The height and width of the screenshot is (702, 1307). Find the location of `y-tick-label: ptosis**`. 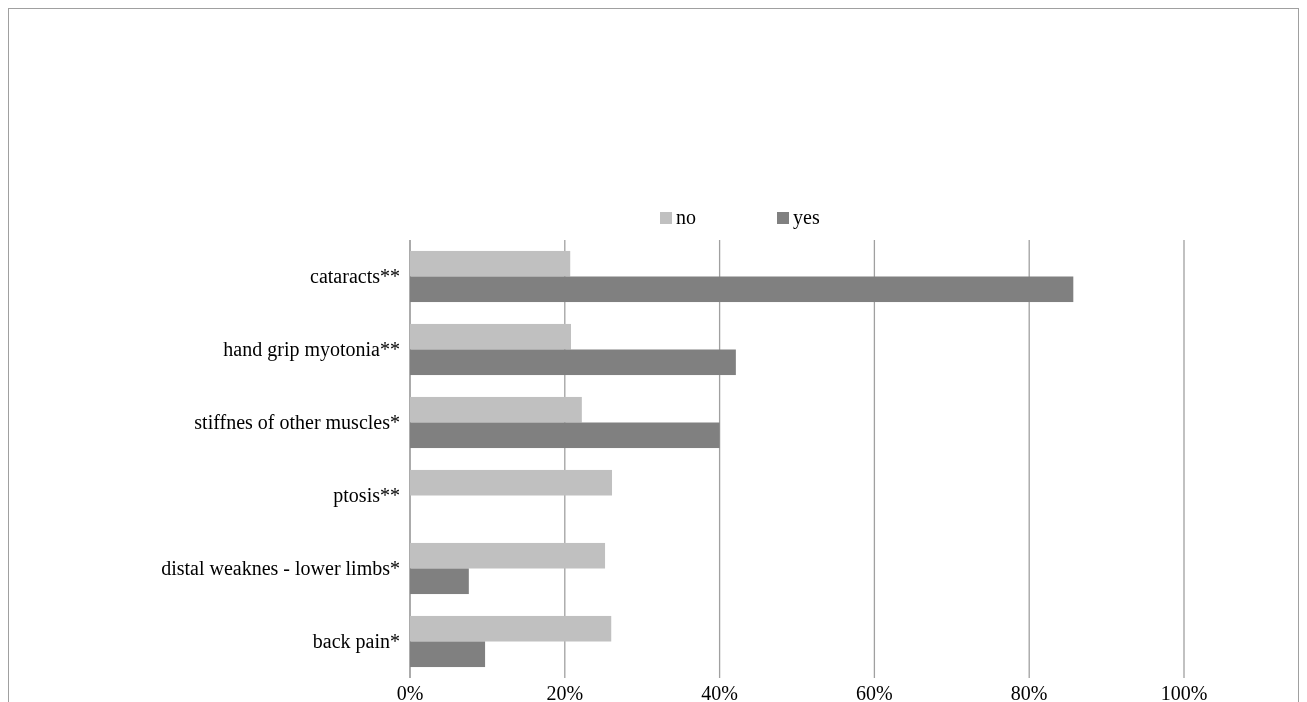

y-tick-label: ptosis** is located at coordinates (366, 495).